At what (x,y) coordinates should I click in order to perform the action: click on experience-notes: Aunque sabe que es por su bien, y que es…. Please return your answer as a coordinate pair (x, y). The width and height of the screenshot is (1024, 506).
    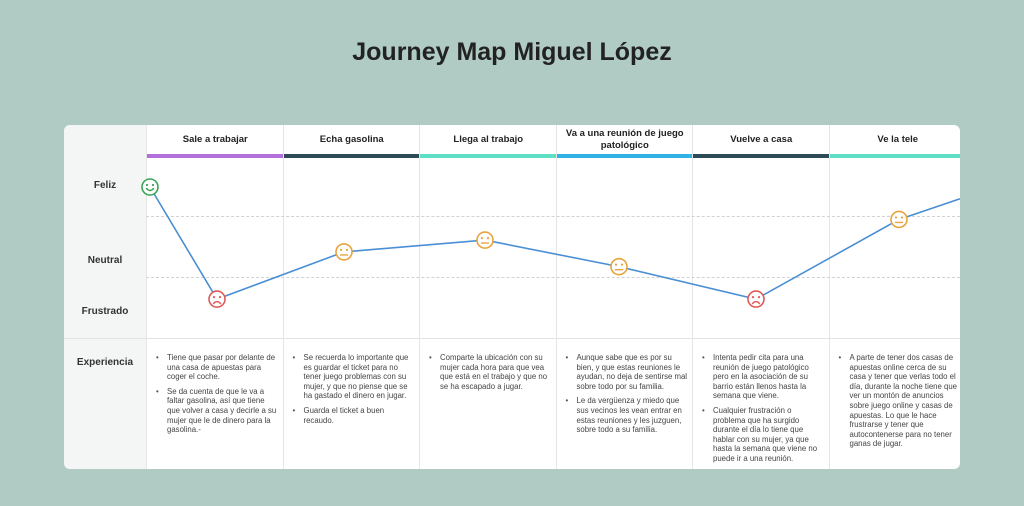
    Looking at the image, I should click on (626, 396).